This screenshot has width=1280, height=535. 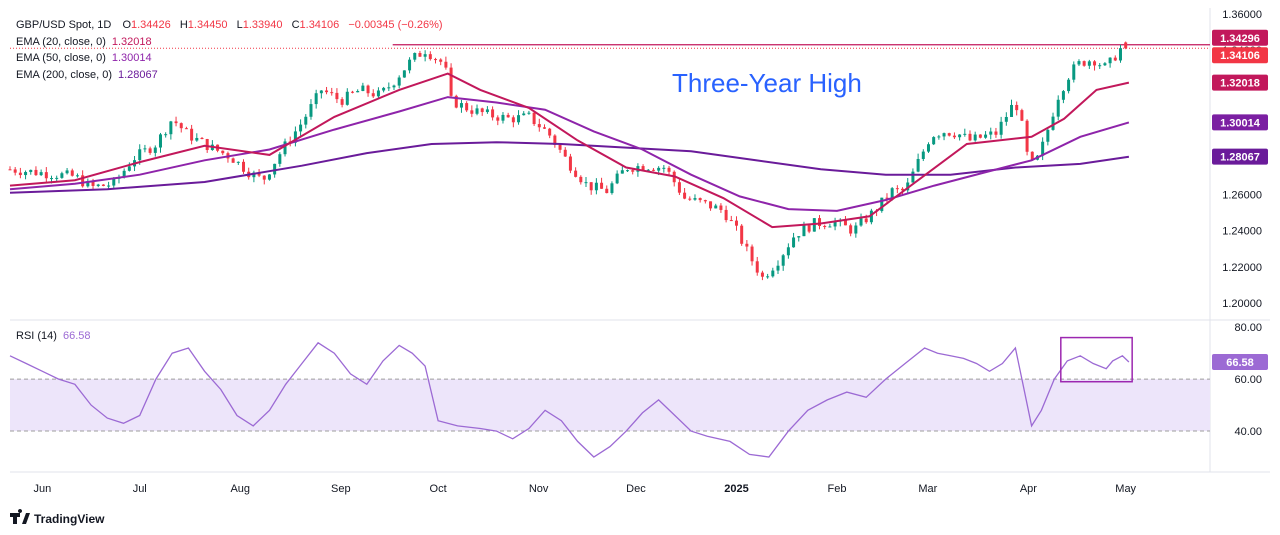 What do you see at coordinates (263, 25) in the screenshot?
I see `legend-low: 1.33940` at bounding box center [263, 25].